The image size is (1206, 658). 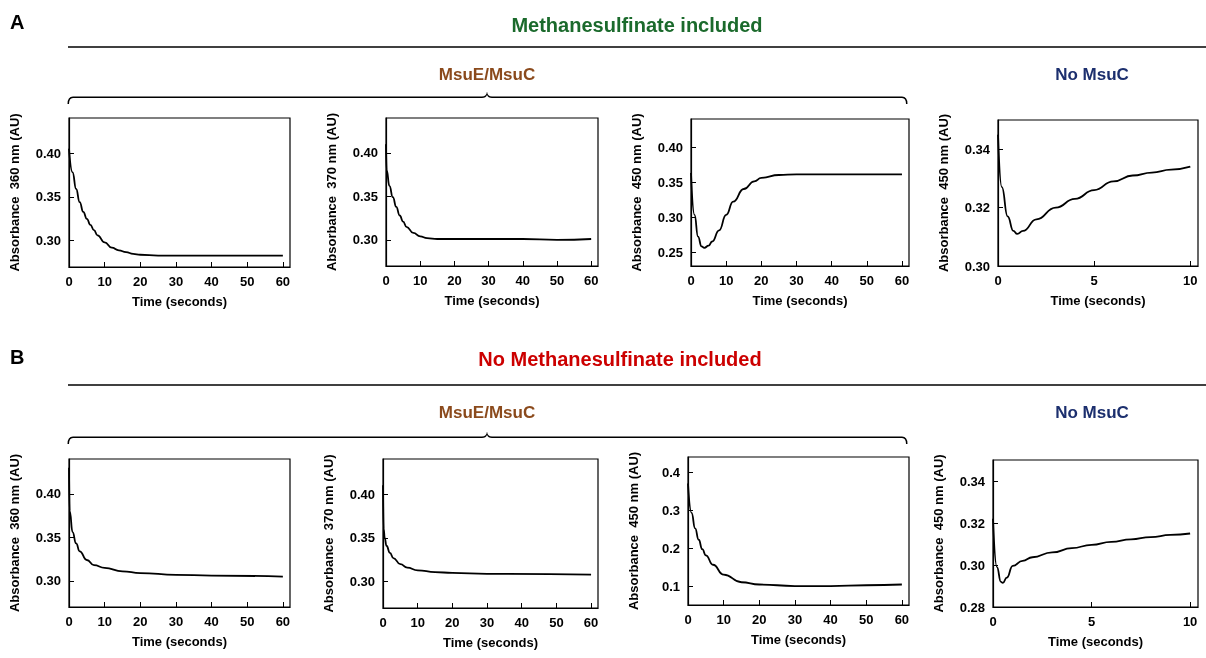 I want to click on y-tick-label: 0.25, so click(x=670, y=252).